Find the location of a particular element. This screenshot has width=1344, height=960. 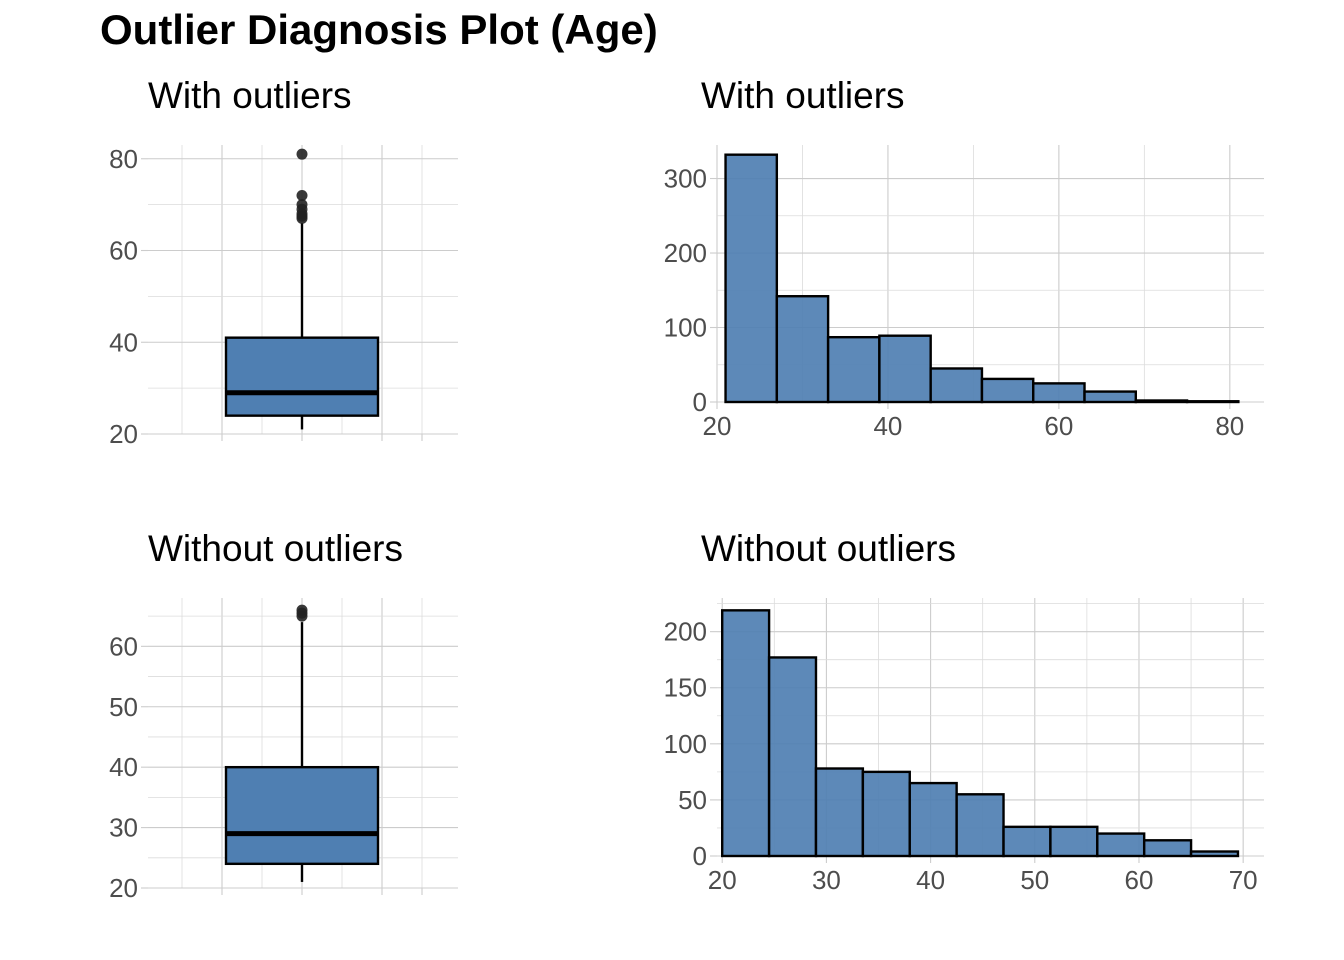

boxplot-with-outliers: 20 40 60 80 is located at coordinates (283, 296).